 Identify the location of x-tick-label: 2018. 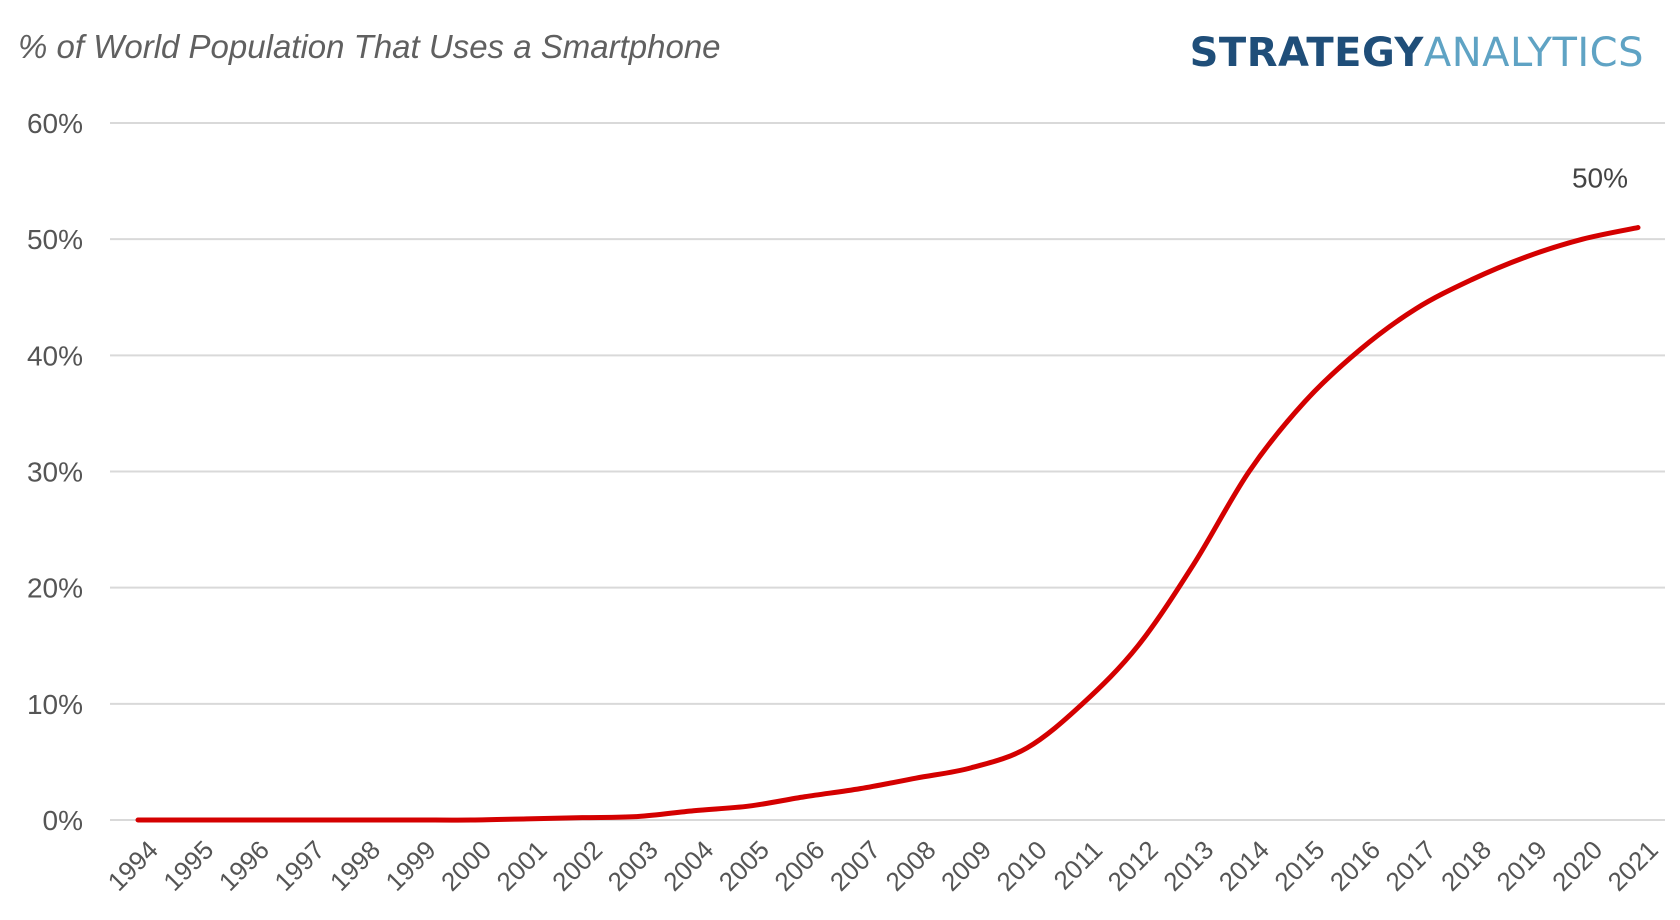
(1466, 866).